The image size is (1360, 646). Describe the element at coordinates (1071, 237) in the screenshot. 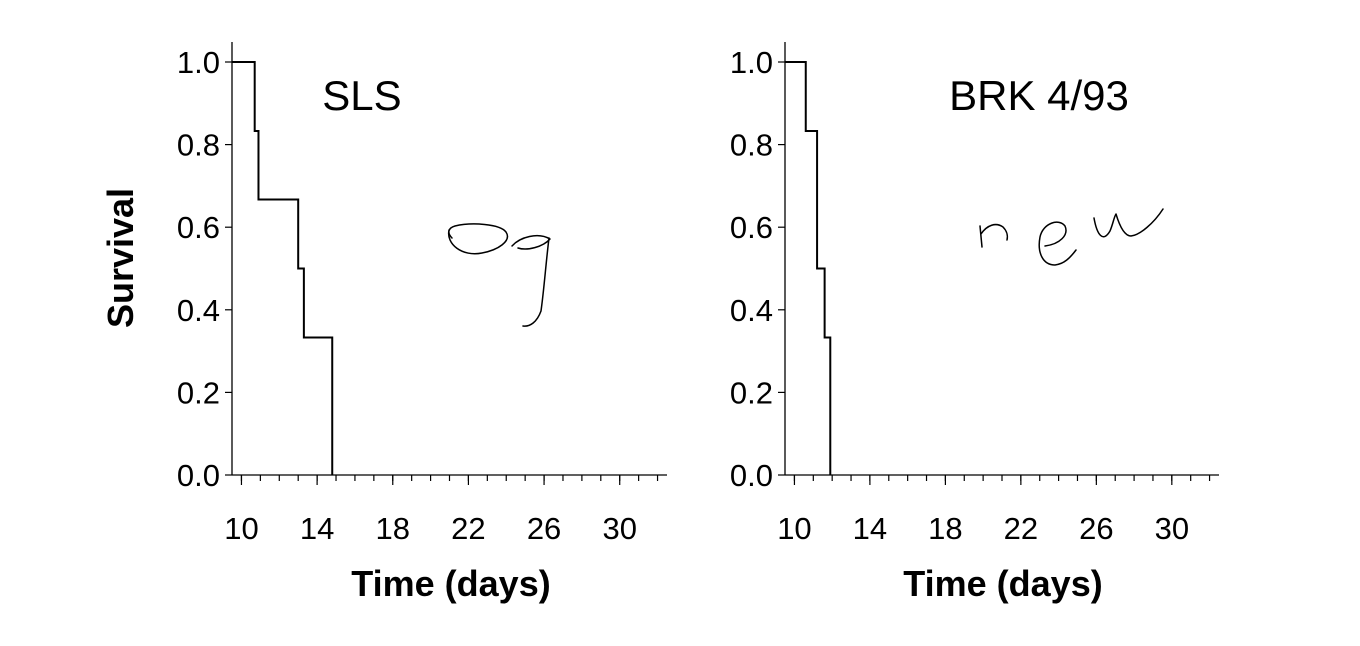

I see `handwritten-annotation-new` at that location.